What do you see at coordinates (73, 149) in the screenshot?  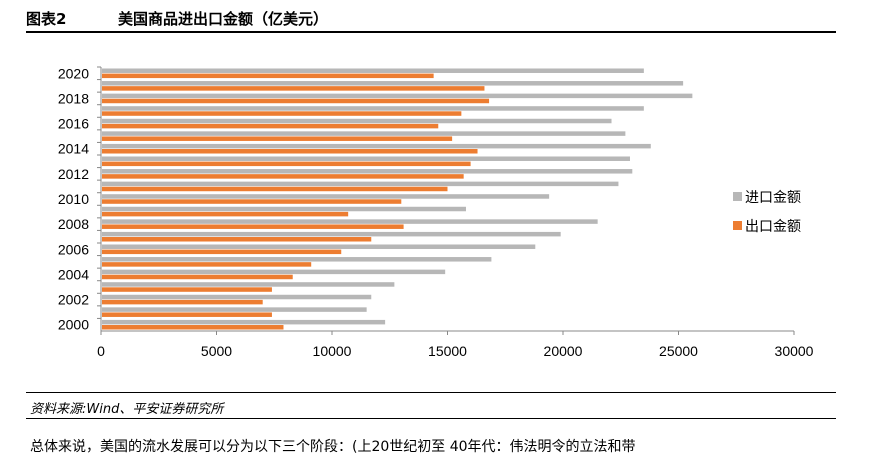 I see `y-tick-label-2014: 2014` at bounding box center [73, 149].